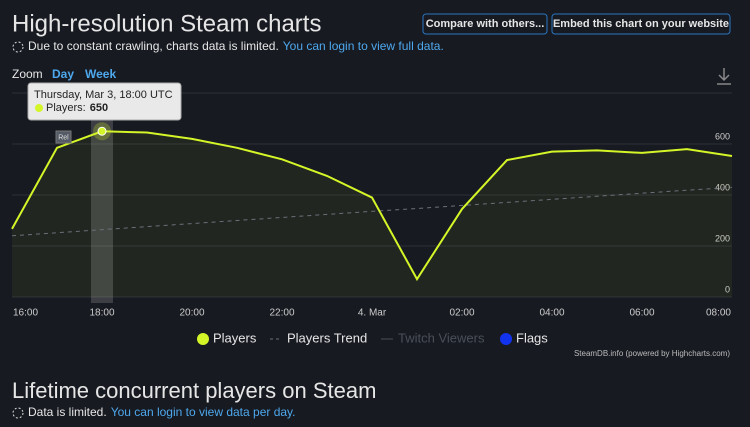  Describe the element at coordinates (101, 313) in the screenshot. I see `x-tick-label: 18:00` at that location.